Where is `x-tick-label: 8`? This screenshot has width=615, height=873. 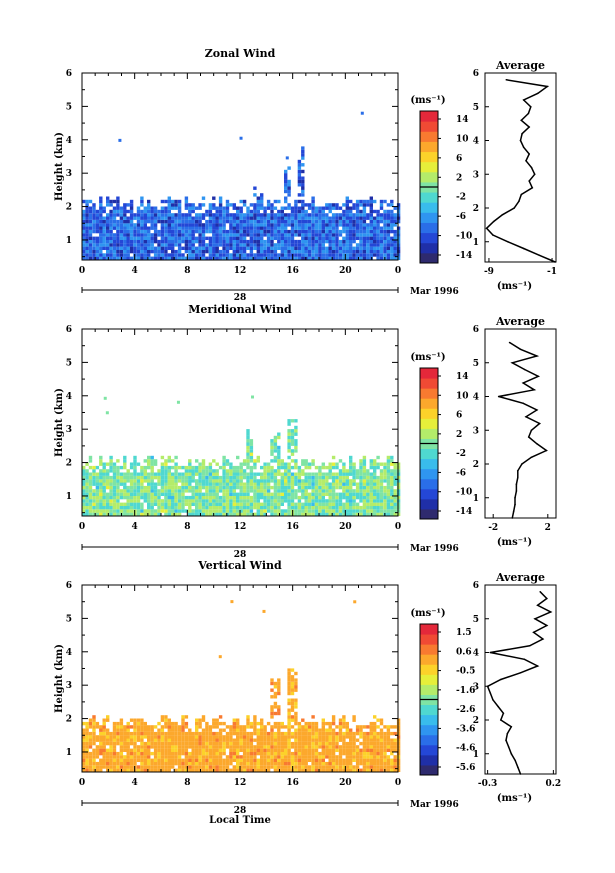 x-tick-label: 8 is located at coordinates (187, 271).